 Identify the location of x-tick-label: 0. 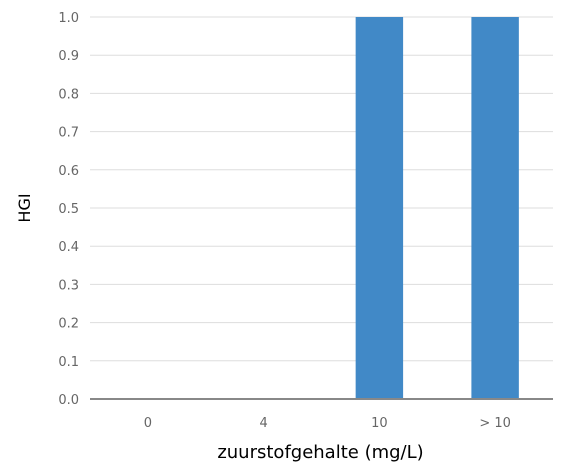
(148, 423).